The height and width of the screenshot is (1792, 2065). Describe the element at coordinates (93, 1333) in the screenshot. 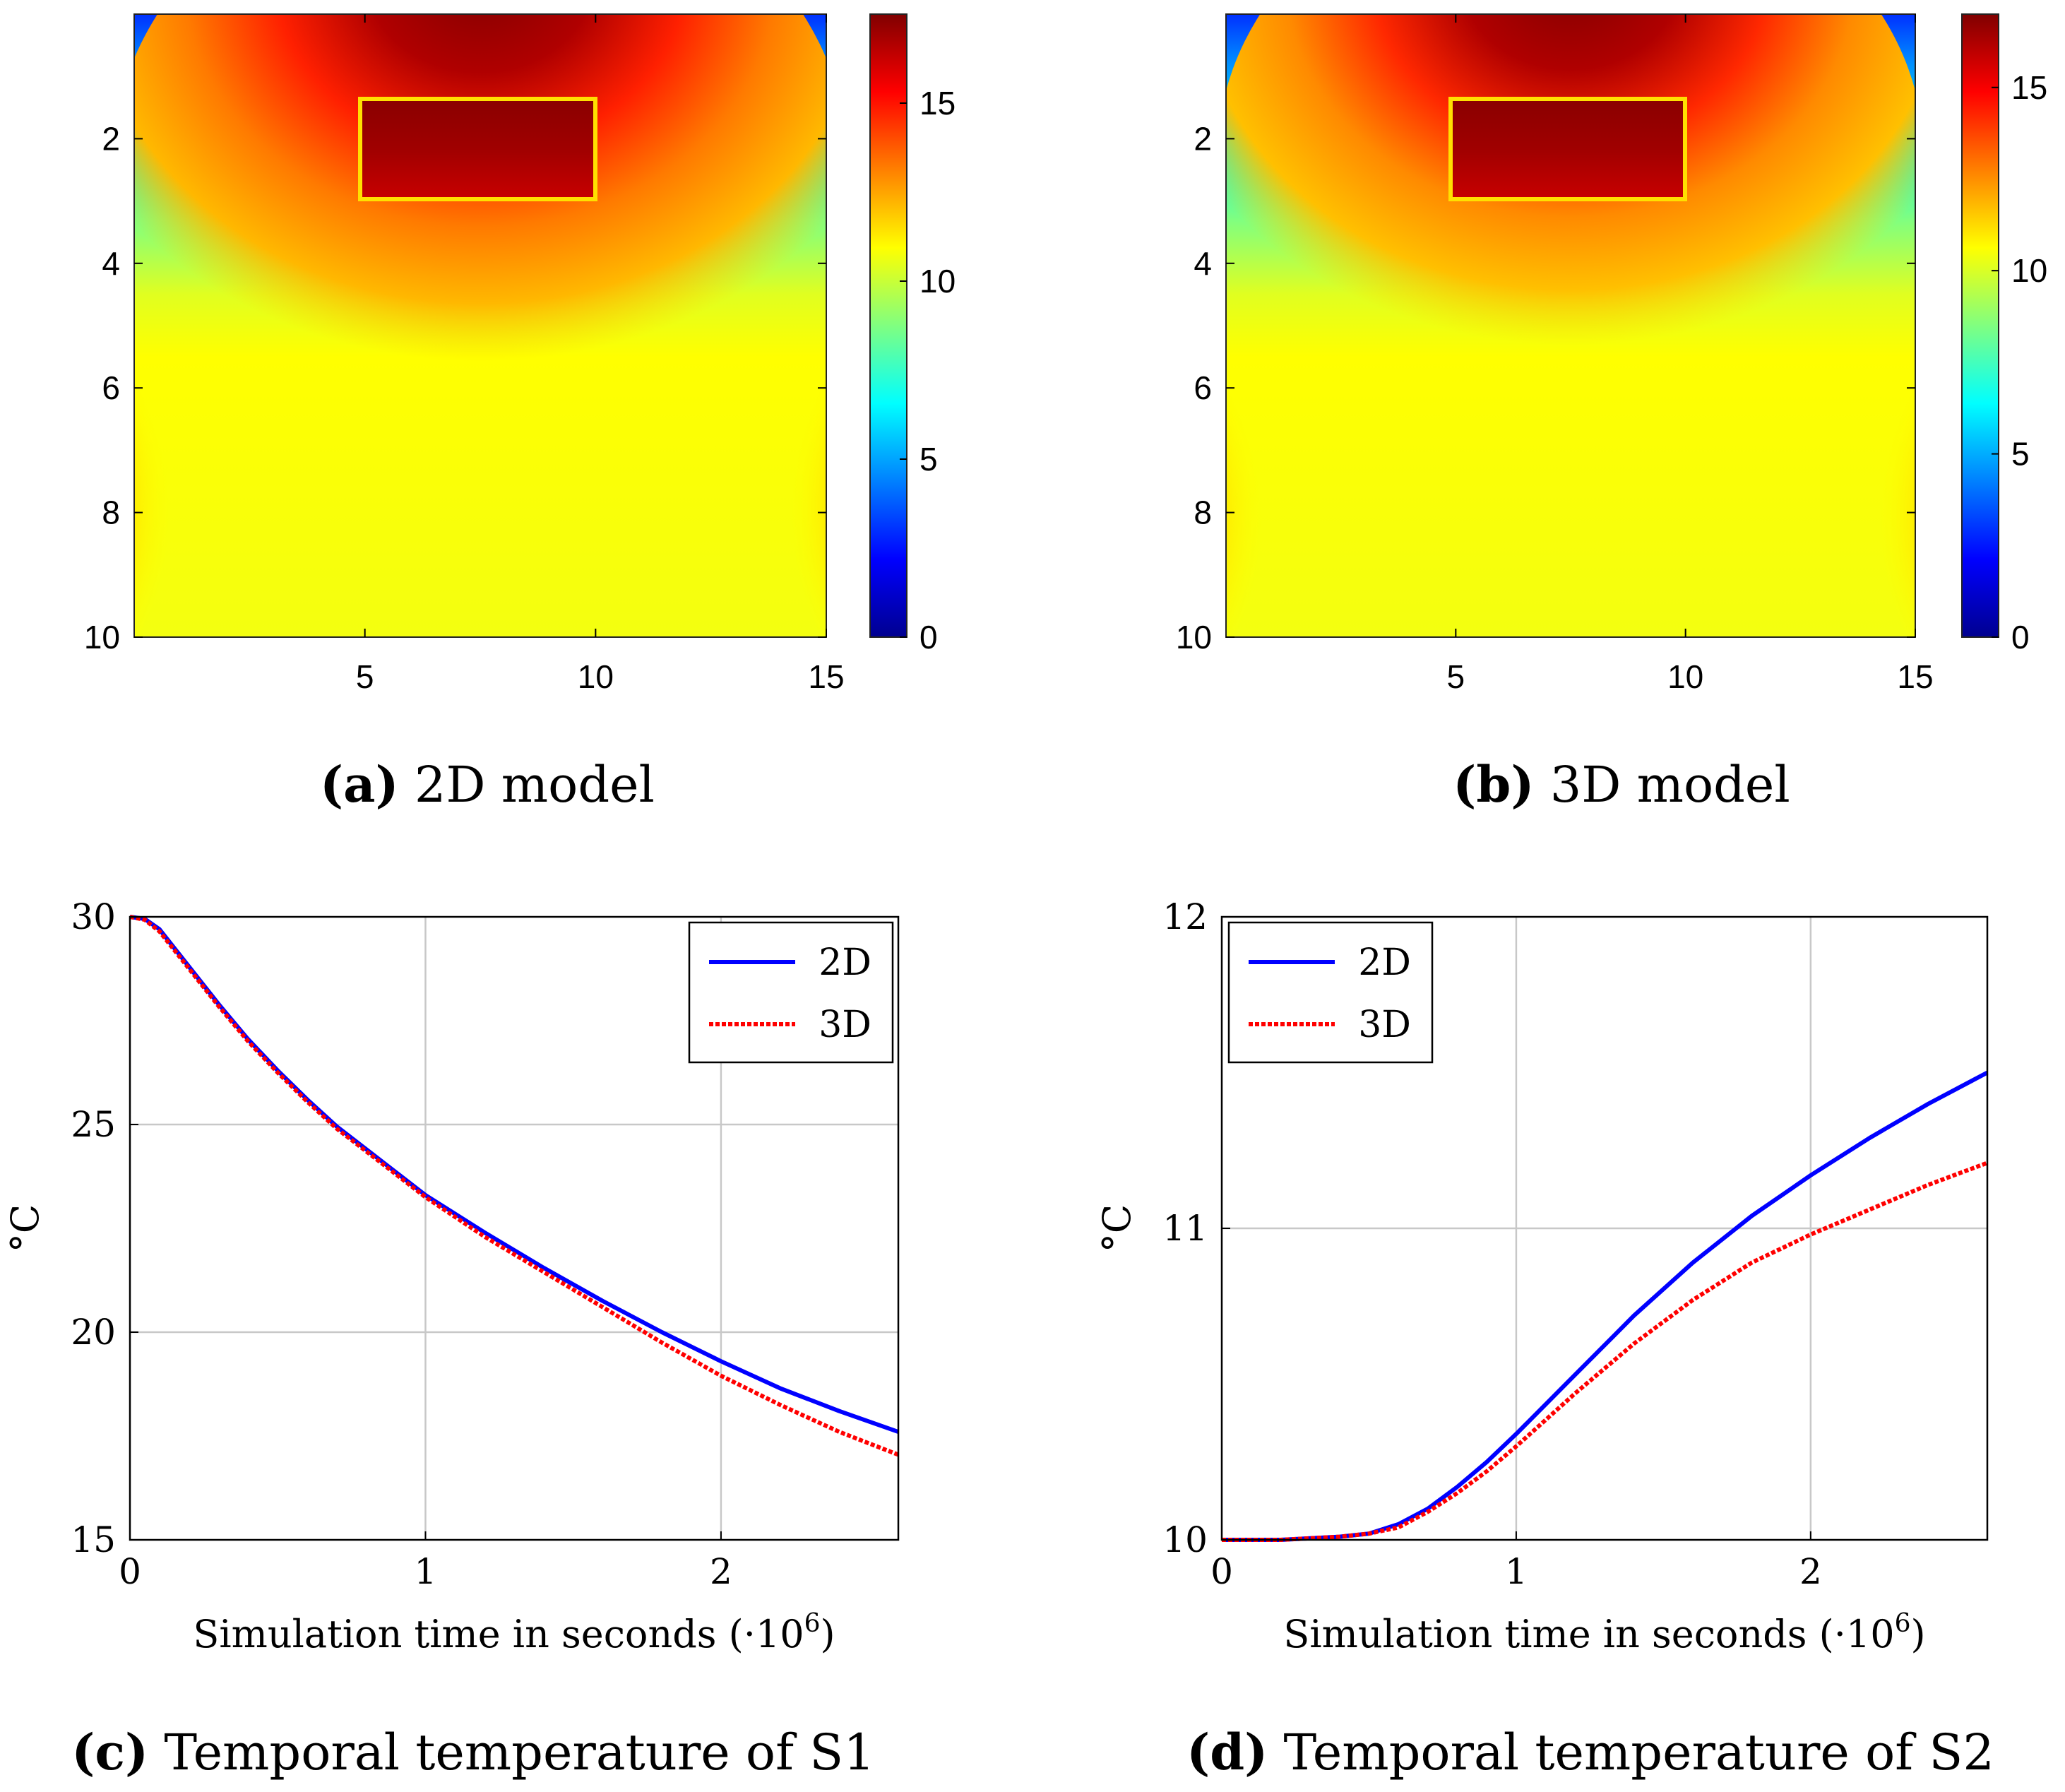

I see `y-tick-label: 20` at that location.